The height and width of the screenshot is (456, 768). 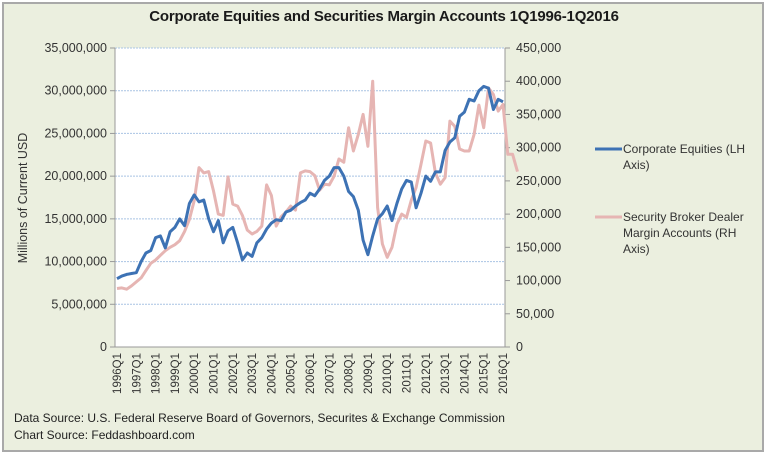 What do you see at coordinates (272, 373) in the screenshot?
I see `x-tick-label: 2004Q1` at bounding box center [272, 373].